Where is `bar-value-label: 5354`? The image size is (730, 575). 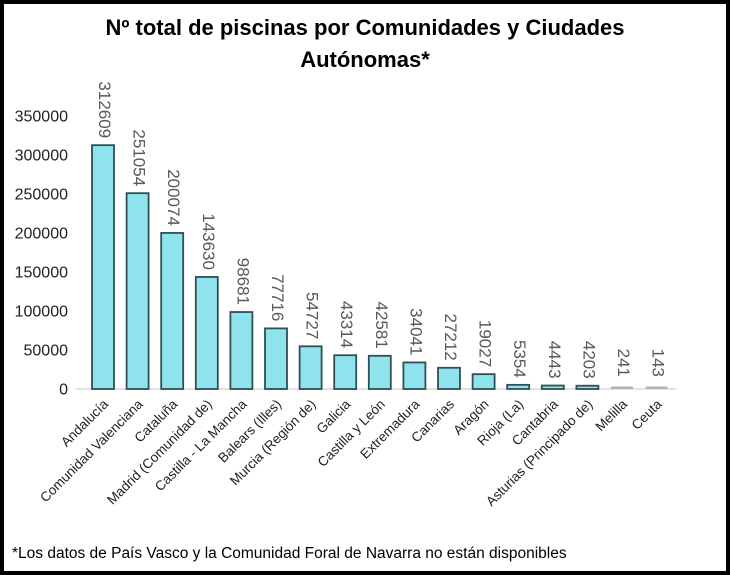
bar-value-label: 5354 is located at coordinates (519, 359).